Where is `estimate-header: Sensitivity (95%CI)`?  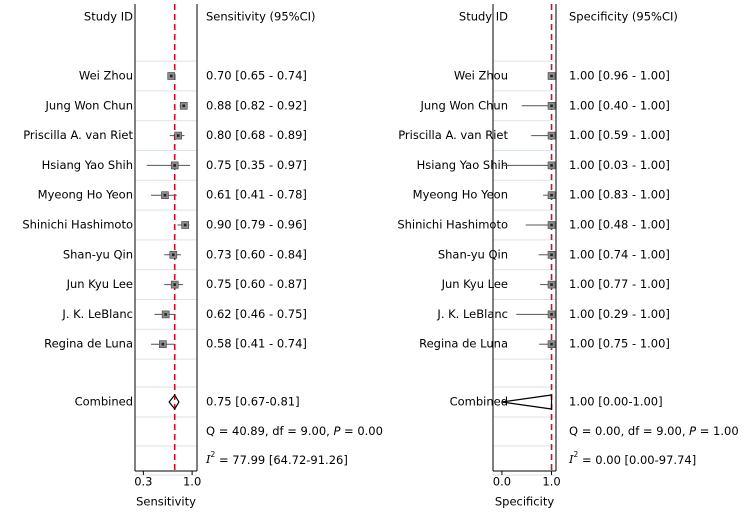 estimate-header: Sensitivity (95%CI) is located at coordinates (260, 17).